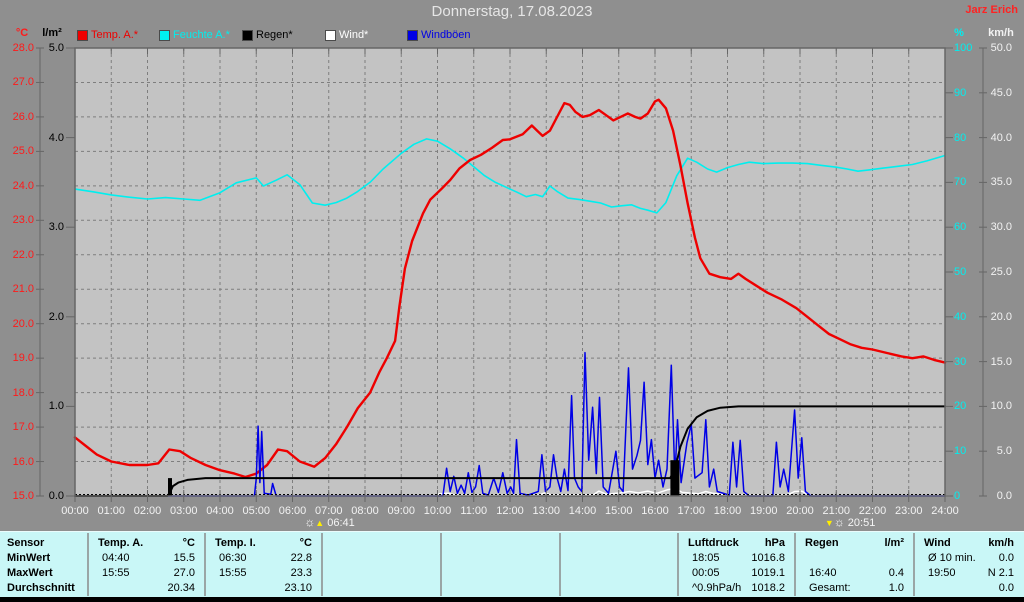 The image size is (1024, 602). I want to click on page-title: Donnerstag, 17.08.2023, so click(512, 11).